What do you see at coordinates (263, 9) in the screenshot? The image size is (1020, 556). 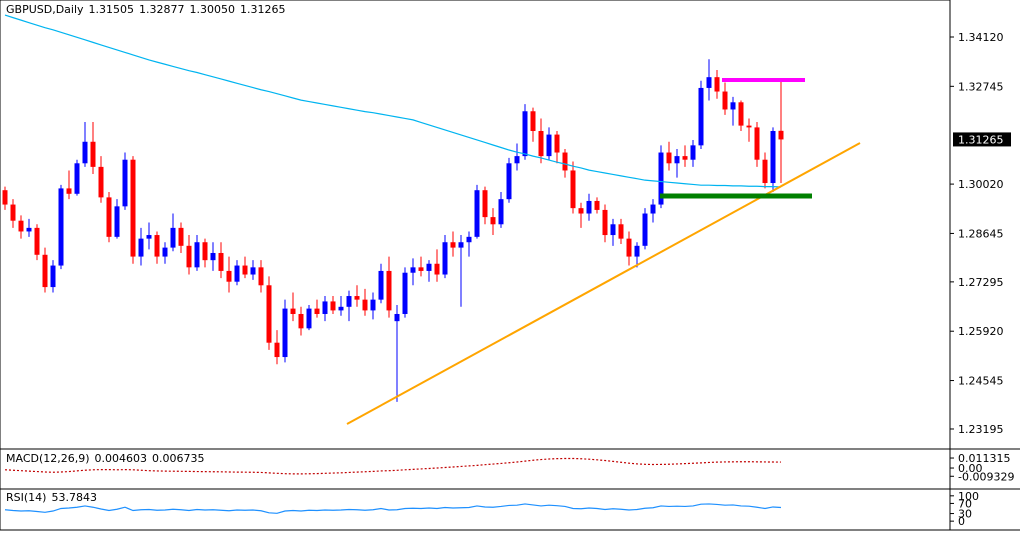 I see `ohlc-close: 1.31265` at bounding box center [263, 9].